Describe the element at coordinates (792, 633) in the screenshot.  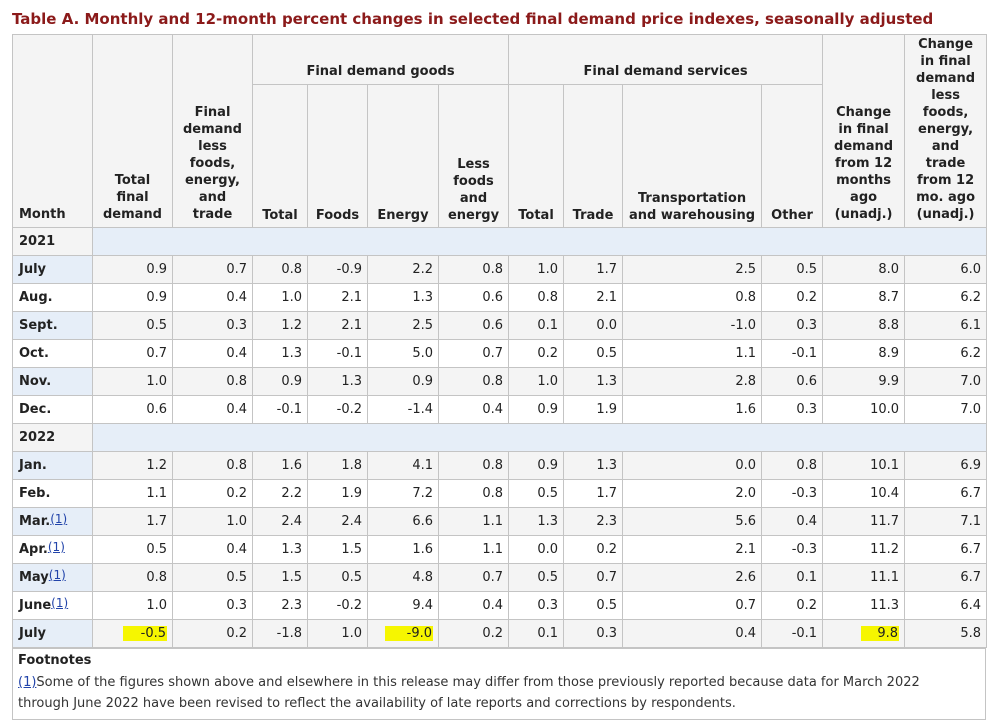
I see `cell-services-other: -0.1` at that location.